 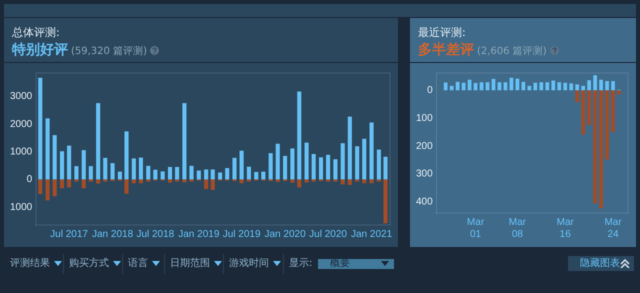 I want to click on text: 显示:, so click(x=300, y=263).